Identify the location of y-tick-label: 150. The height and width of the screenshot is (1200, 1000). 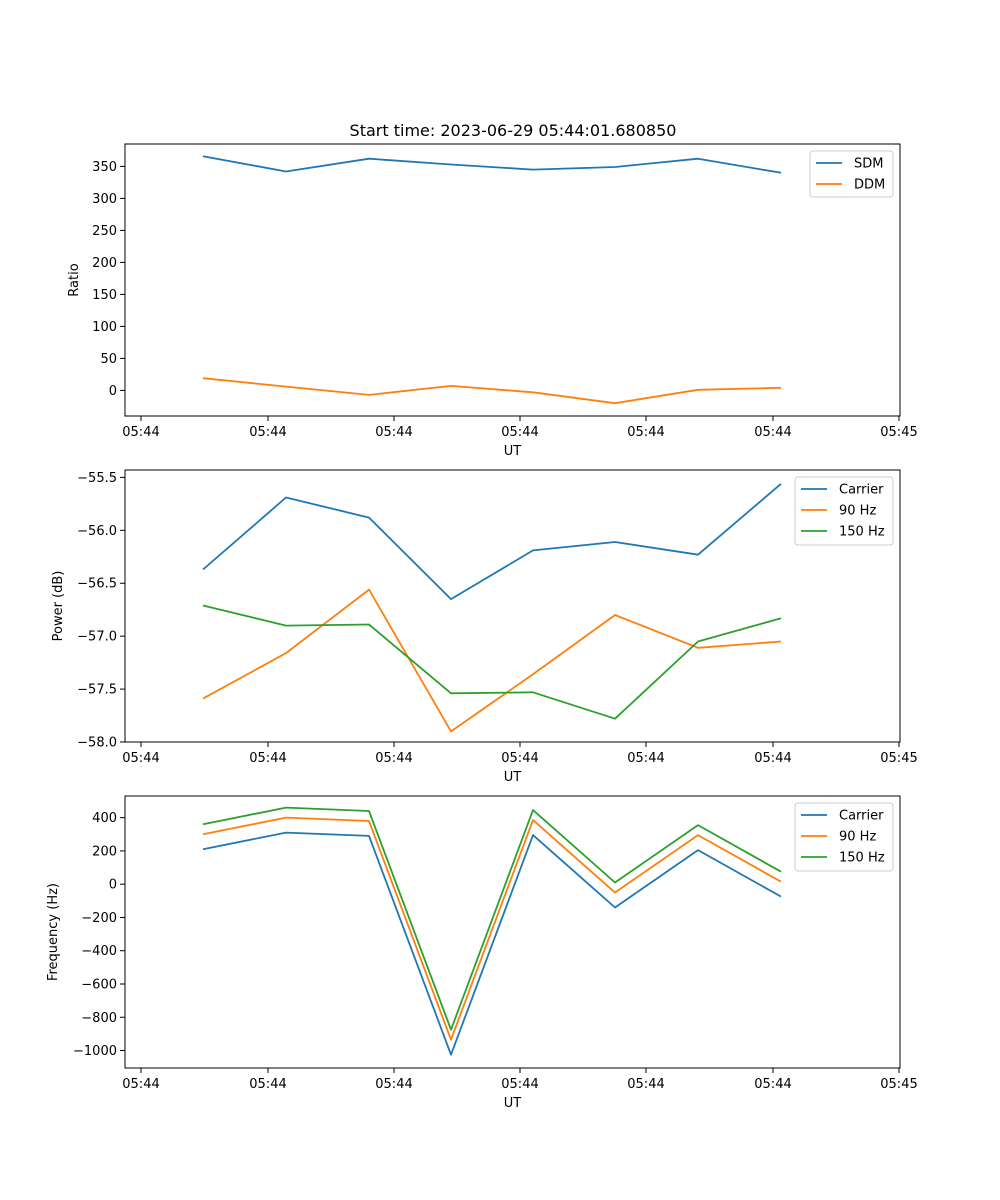
(104, 295).